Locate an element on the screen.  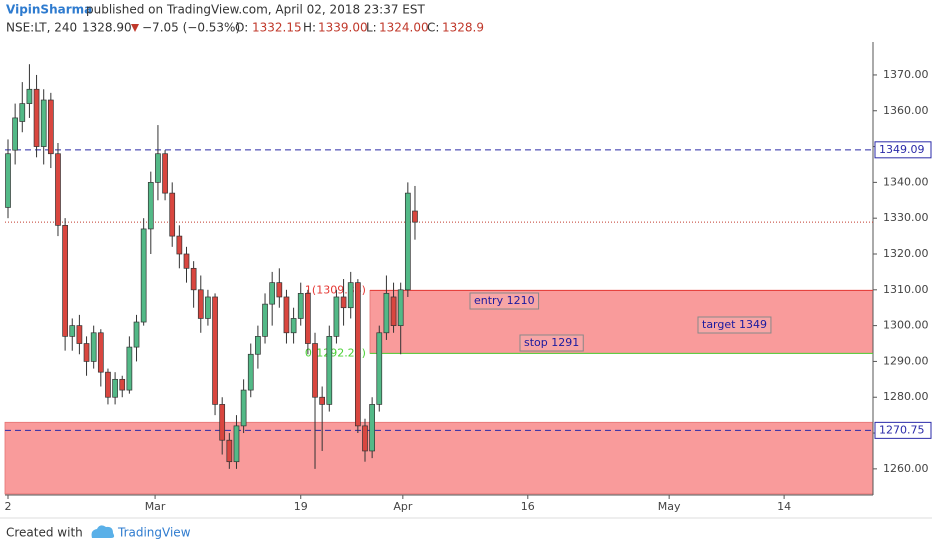
y-tick-label: 1320.00 is located at coordinates (906, 253).